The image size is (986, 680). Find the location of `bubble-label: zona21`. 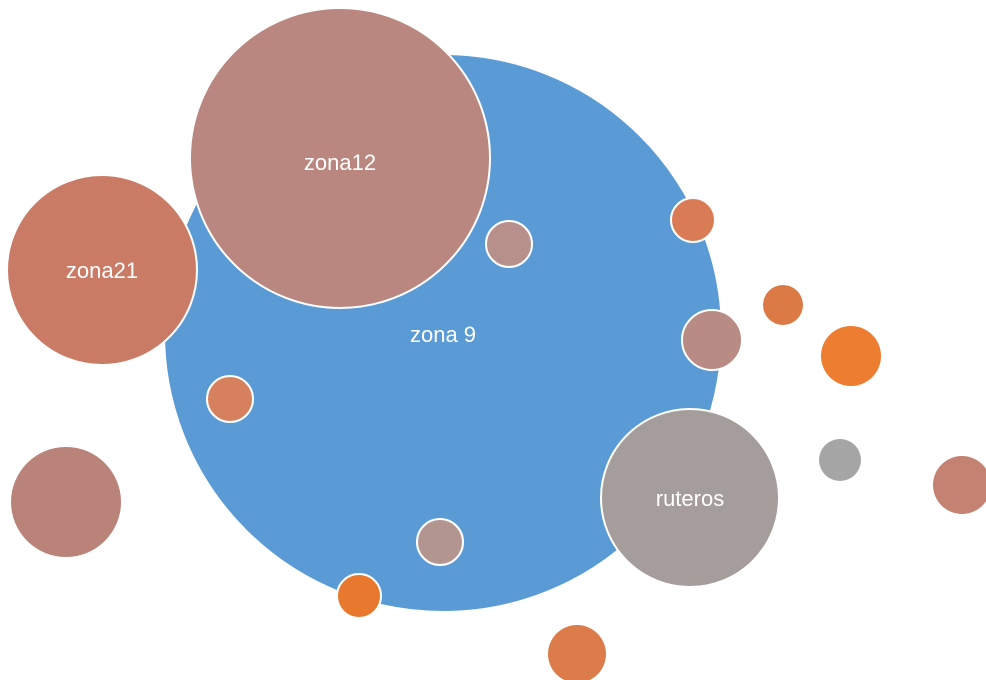

bubble-label: zona21 is located at coordinates (102, 270).